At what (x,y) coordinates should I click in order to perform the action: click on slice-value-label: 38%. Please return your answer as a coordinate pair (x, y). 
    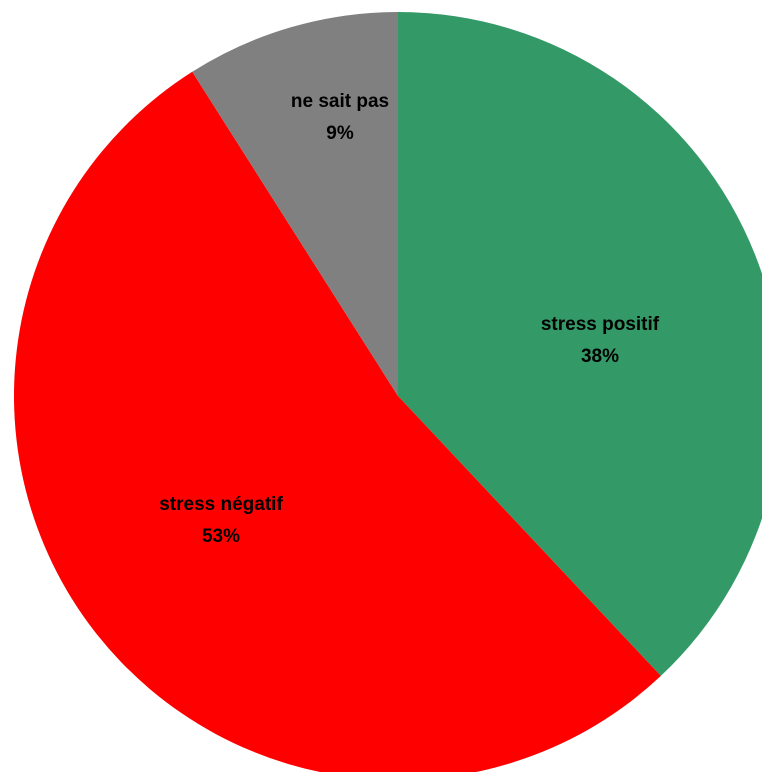
    Looking at the image, I should click on (600, 356).